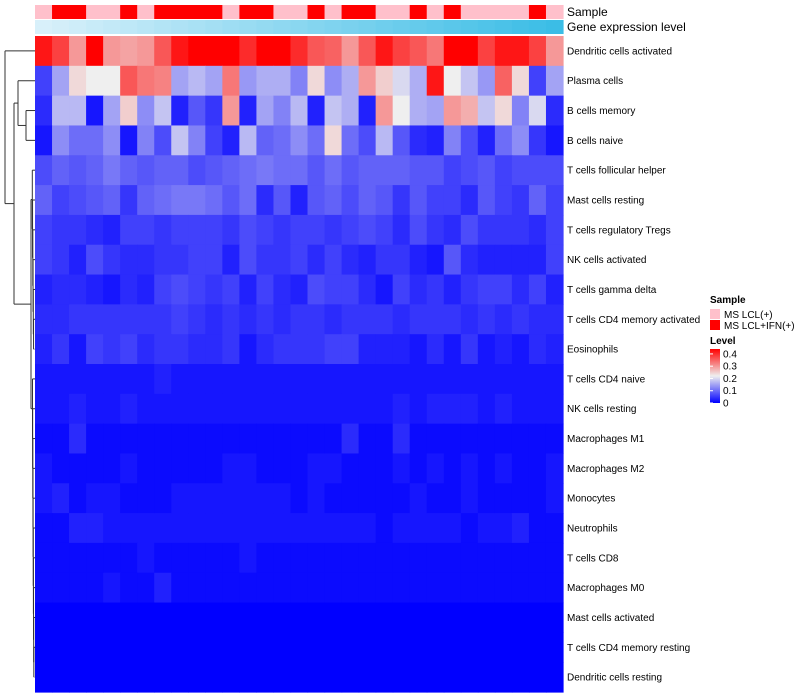  I want to click on row-label: T cells follicular helper, so click(616, 171).